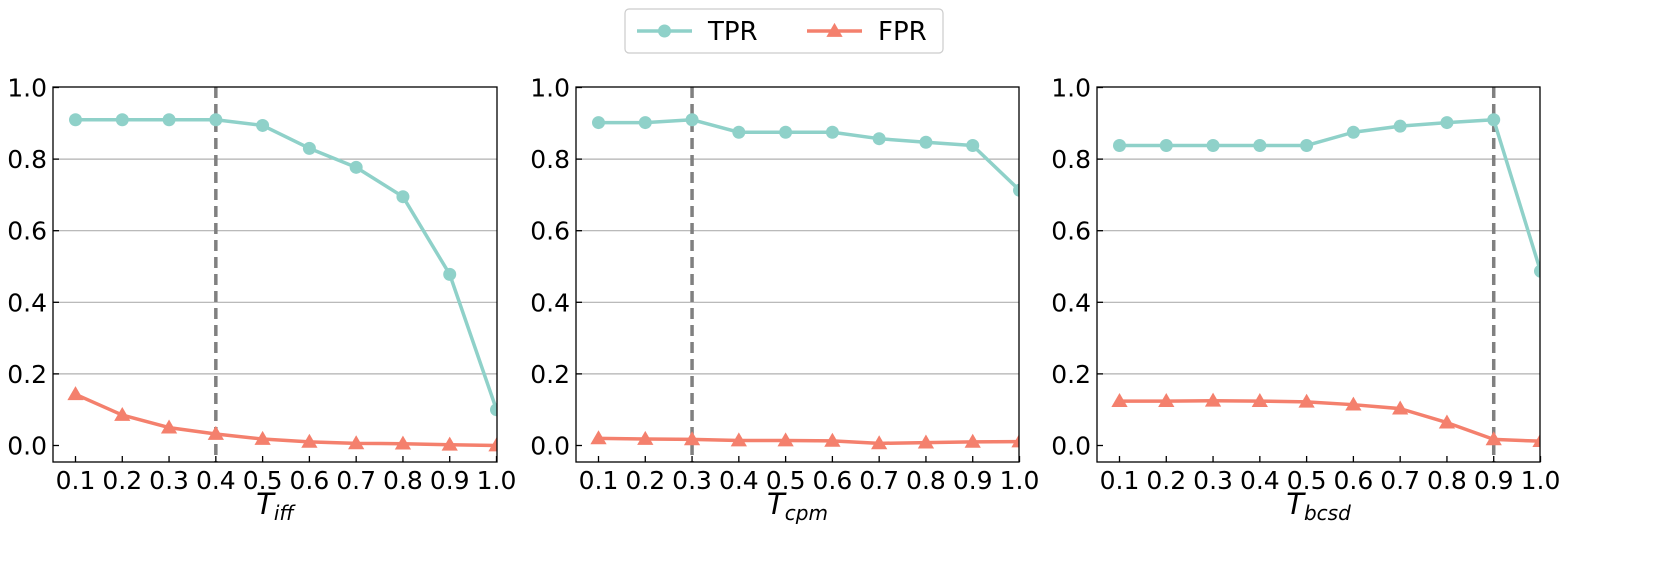 Image resolution: width=1660 pixels, height=563 pixels. What do you see at coordinates (1447, 480) in the screenshot?
I see `x-tick-label: 0.8` at bounding box center [1447, 480].